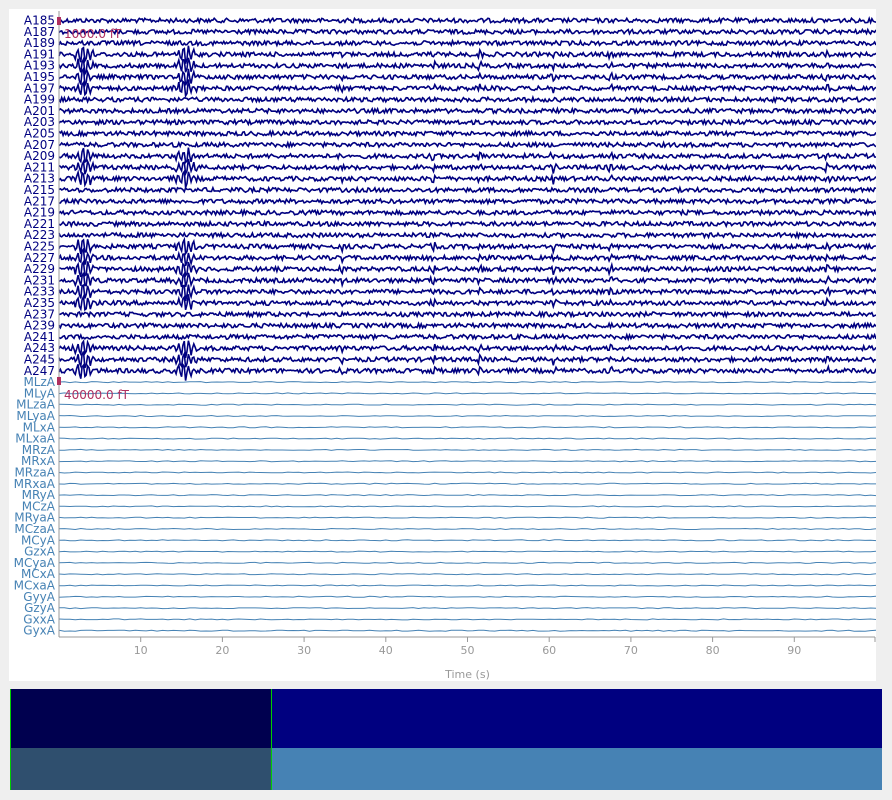 The width and height of the screenshot is (892, 800). Describe the element at coordinates (39, 77) in the screenshot. I see `channel-label: A195` at that location.